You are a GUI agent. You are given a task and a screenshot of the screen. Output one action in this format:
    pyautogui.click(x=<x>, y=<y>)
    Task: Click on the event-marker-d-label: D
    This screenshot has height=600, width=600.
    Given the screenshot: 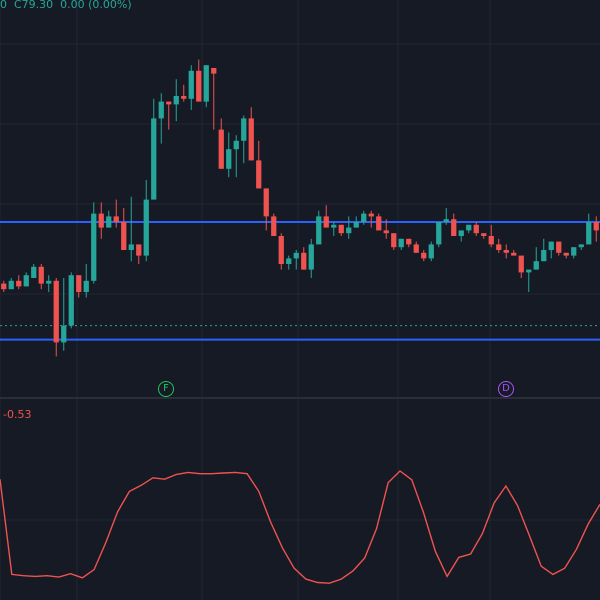 What is the action you would take?
    pyautogui.click(x=506, y=388)
    